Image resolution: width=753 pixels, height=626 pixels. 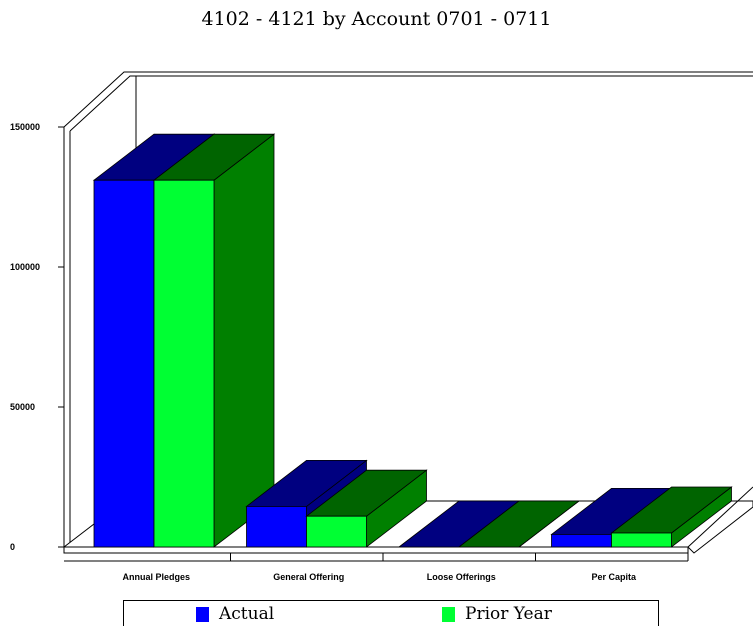 What do you see at coordinates (411, 103) in the screenshot?
I see `back-wall-top-inner` at bounding box center [411, 103].